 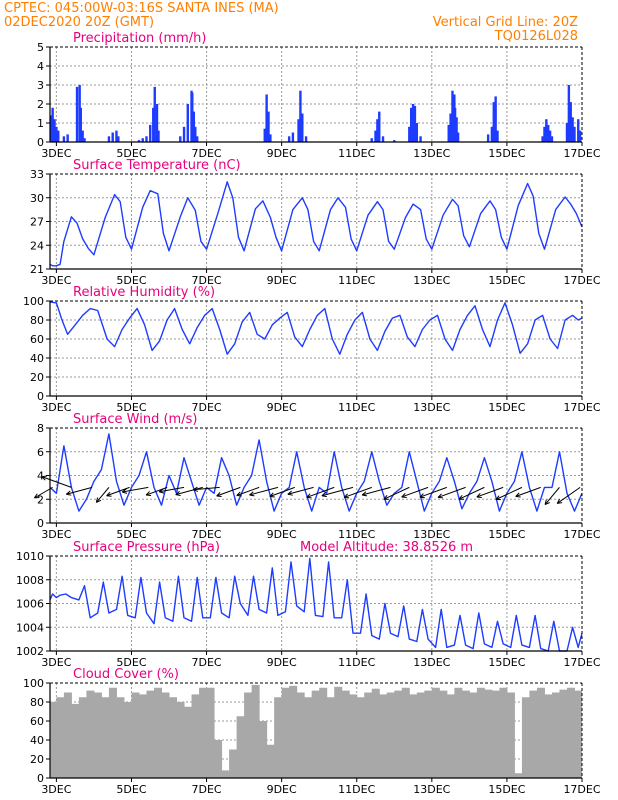 What do you see at coordinates (356, 407) in the screenshot?
I see `humidity-xtick-label: 11DEC` at bounding box center [356, 407].